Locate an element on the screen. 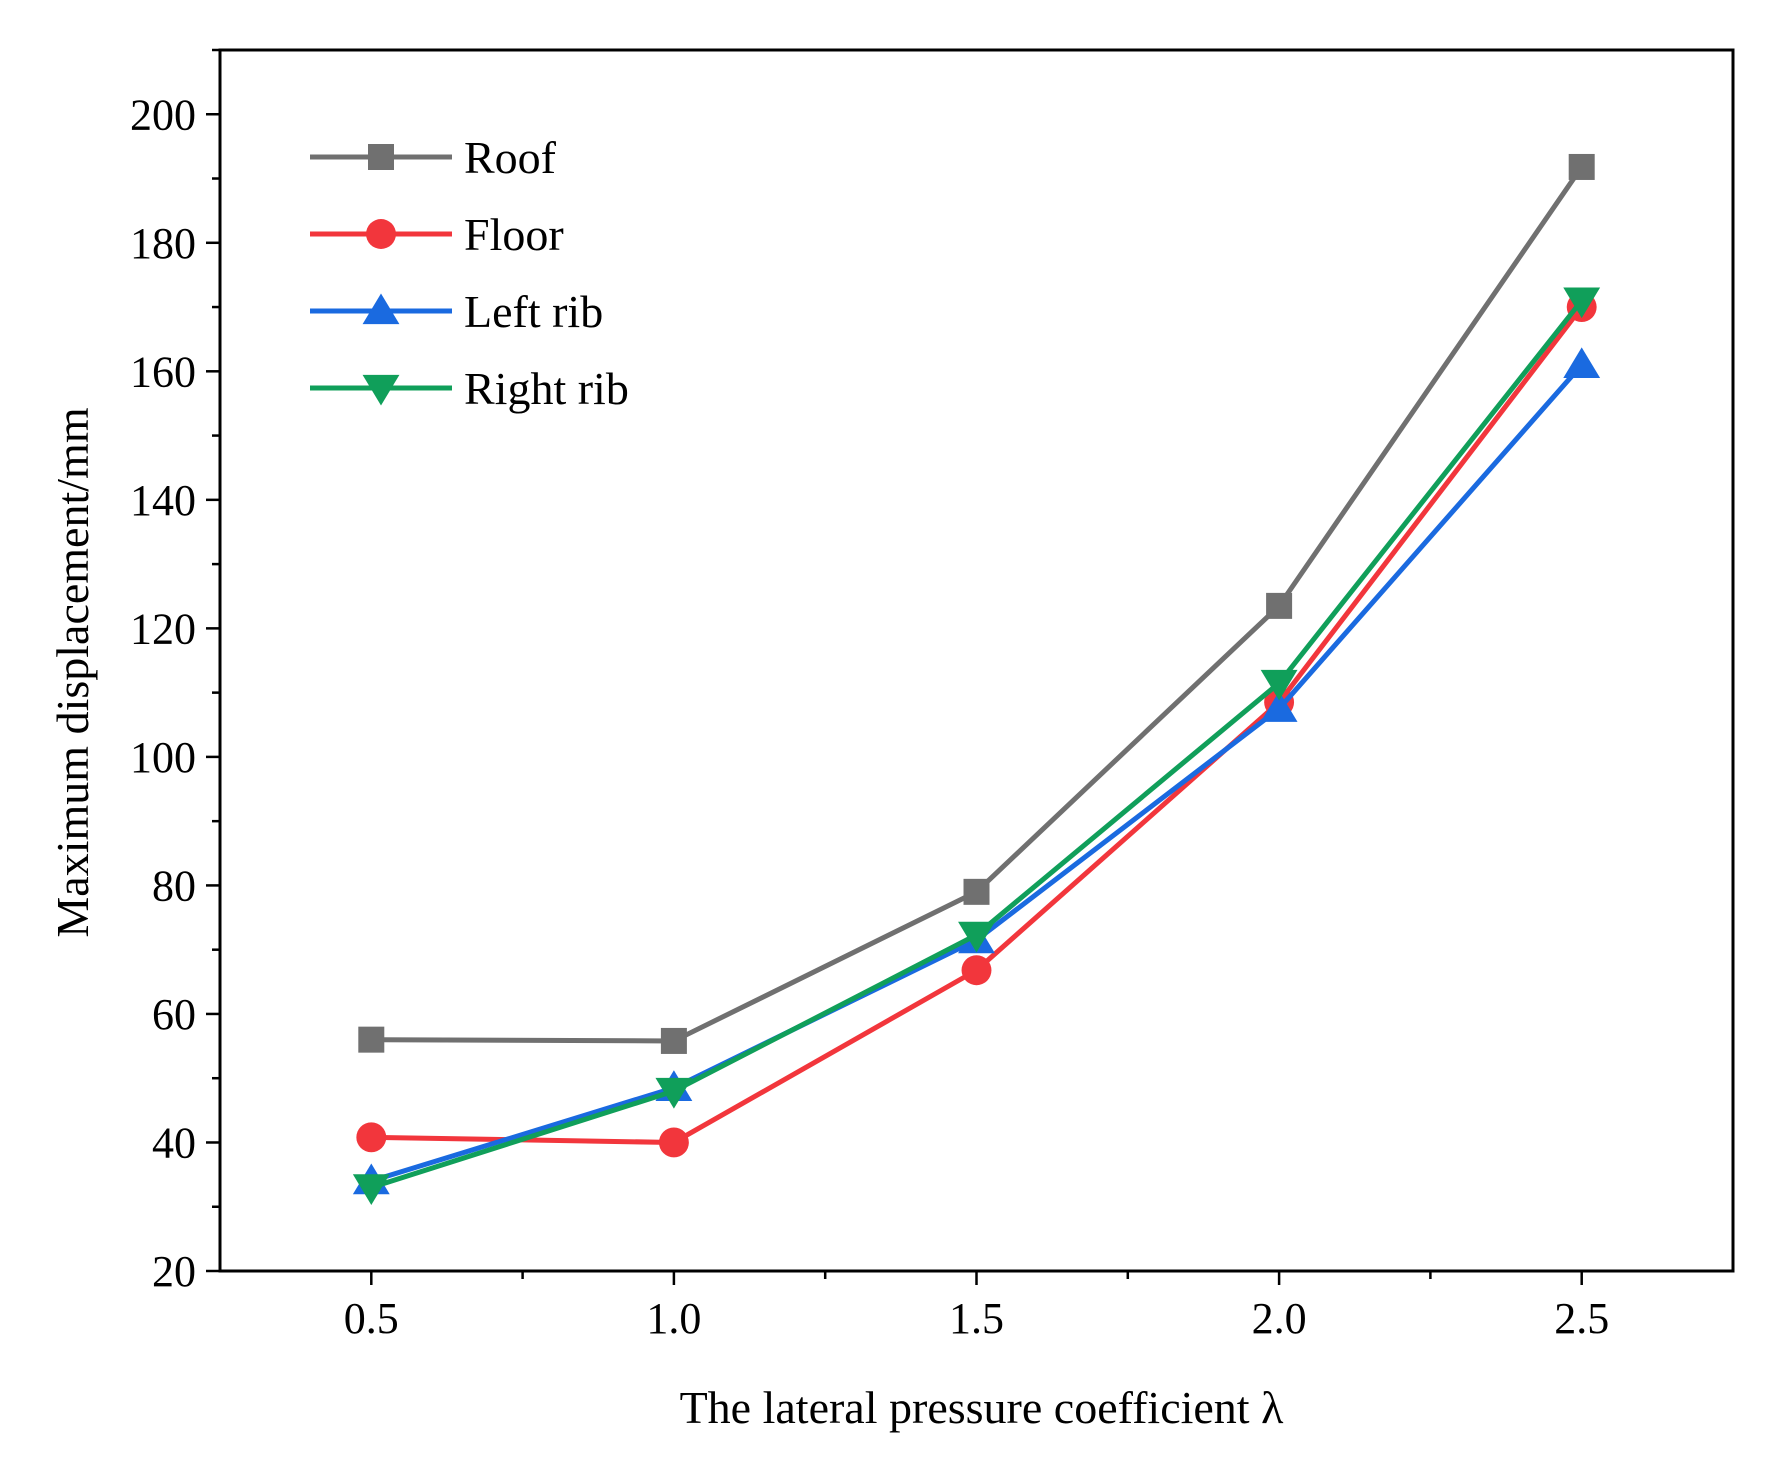 The width and height of the screenshot is (1776, 1467). x-tick-label: 2.5 is located at coordinates (1581, 1318).